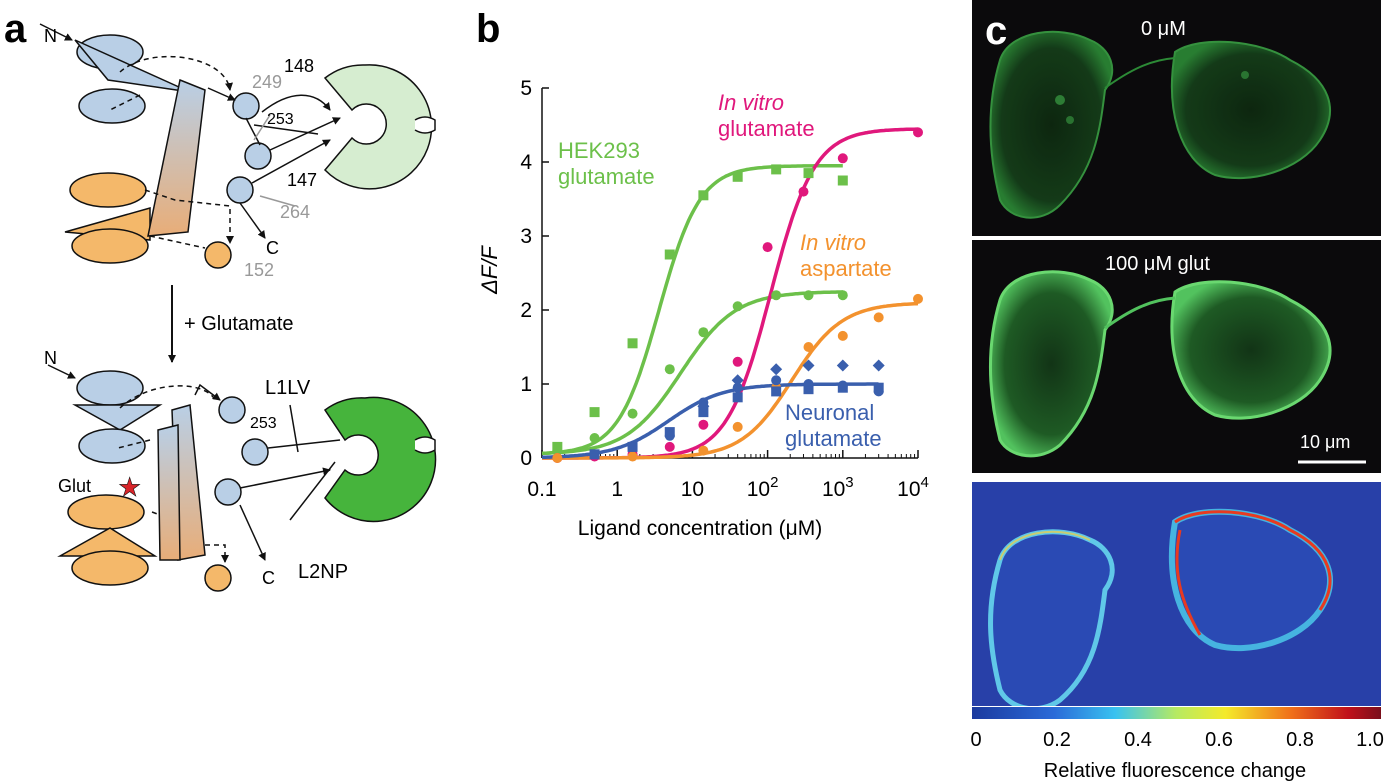 The width and height of the screenshot is (1395, 783). What do you see at coordinates (692, 373) in the screenshot?
I see `fit-curve-hek_circle` at bounding box center [692, 373].